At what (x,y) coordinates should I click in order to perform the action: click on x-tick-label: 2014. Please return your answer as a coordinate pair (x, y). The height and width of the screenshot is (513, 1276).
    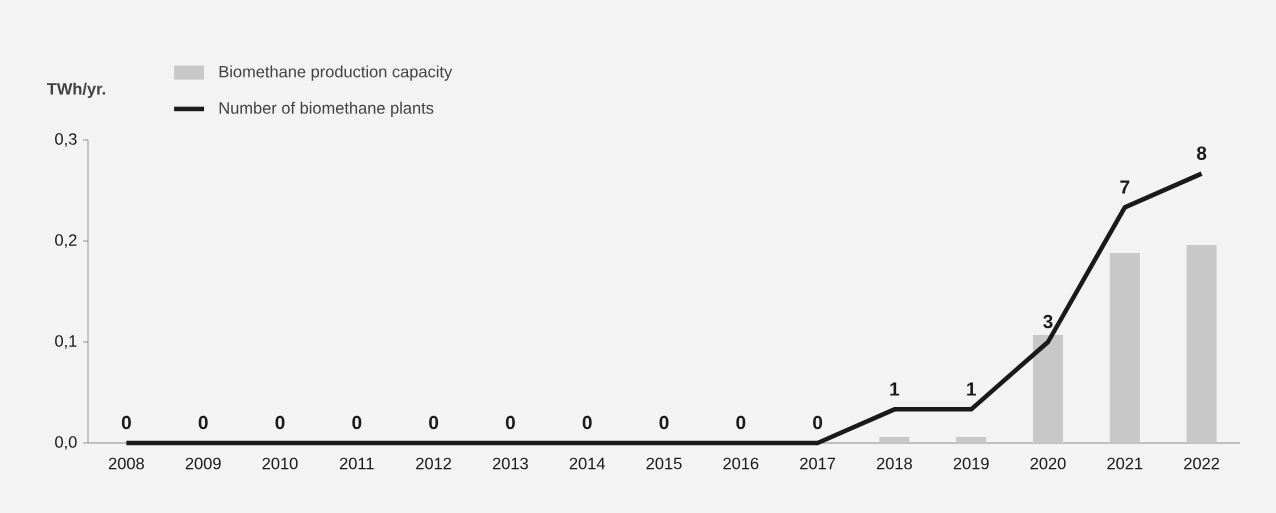
    Looking at the image, I should click on (587, 463).